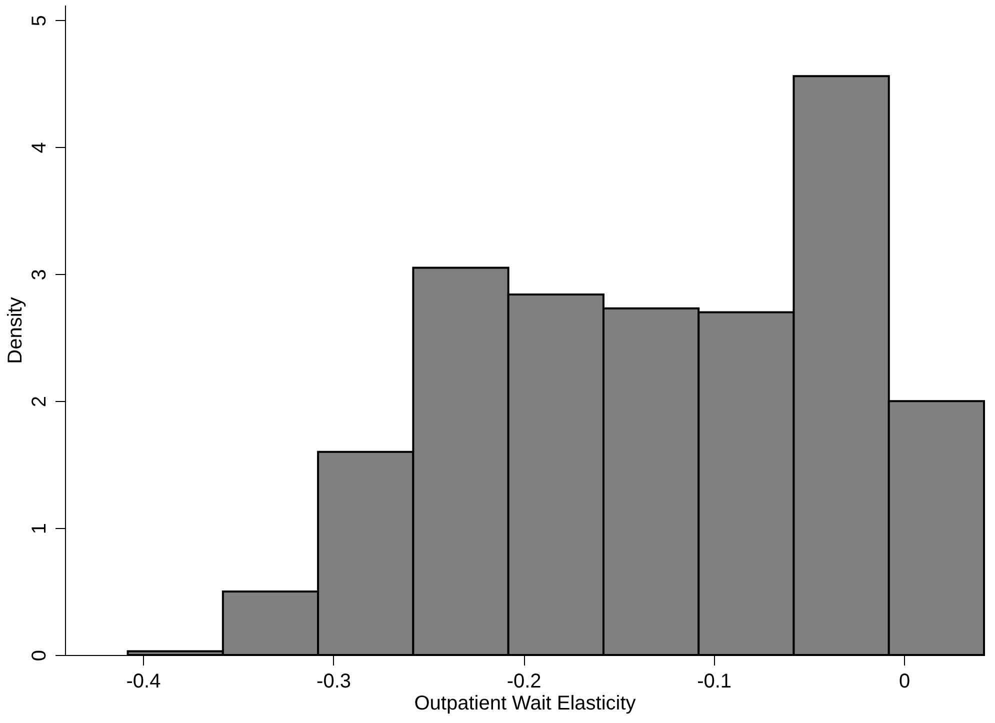  I want to click on x-tick-label: -0.3, so click(334, 681).